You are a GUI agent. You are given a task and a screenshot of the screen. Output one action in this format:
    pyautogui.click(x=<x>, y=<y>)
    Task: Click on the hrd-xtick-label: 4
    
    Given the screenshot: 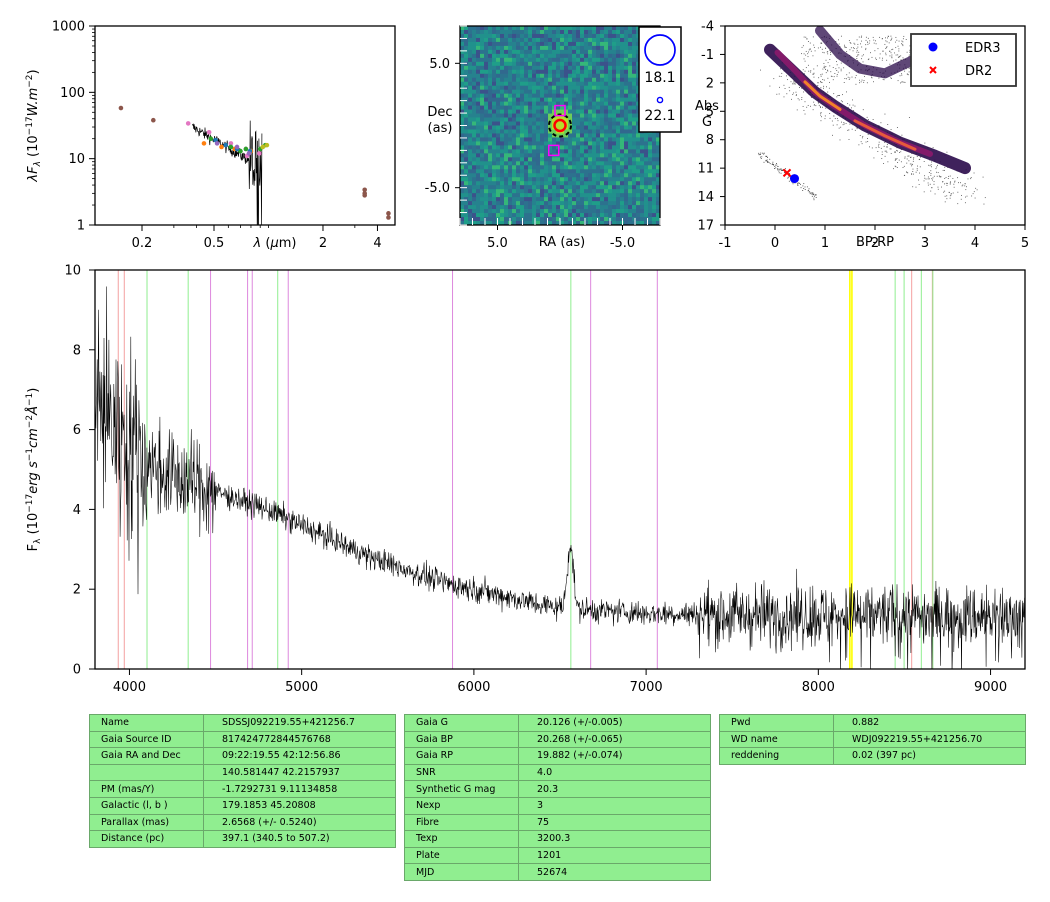 What is the action you would take?
    pyautogui.click(x=975, y=243)
    